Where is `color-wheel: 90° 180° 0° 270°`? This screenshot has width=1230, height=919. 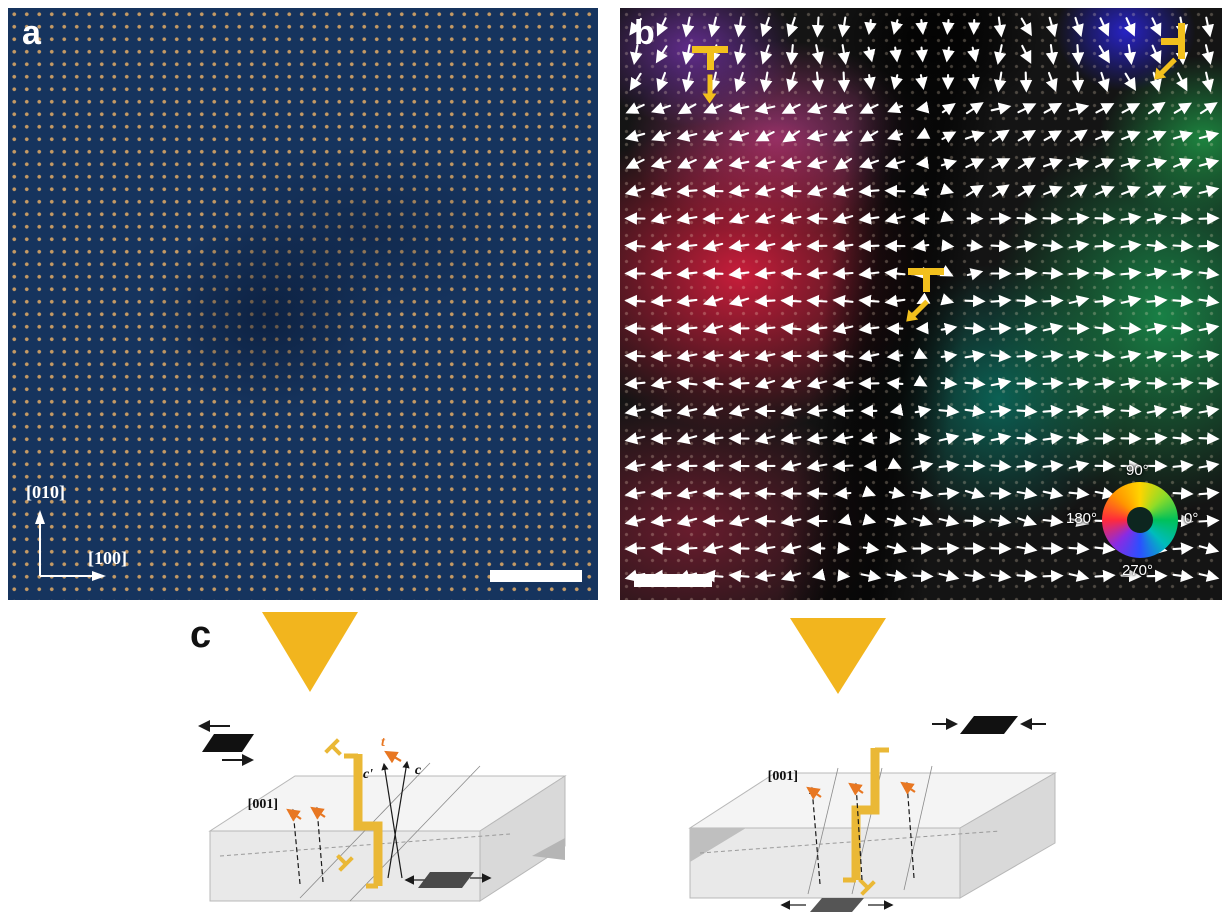 color-wheel: 90° 180° 0° 270° is located at coordinates (1141, 528).